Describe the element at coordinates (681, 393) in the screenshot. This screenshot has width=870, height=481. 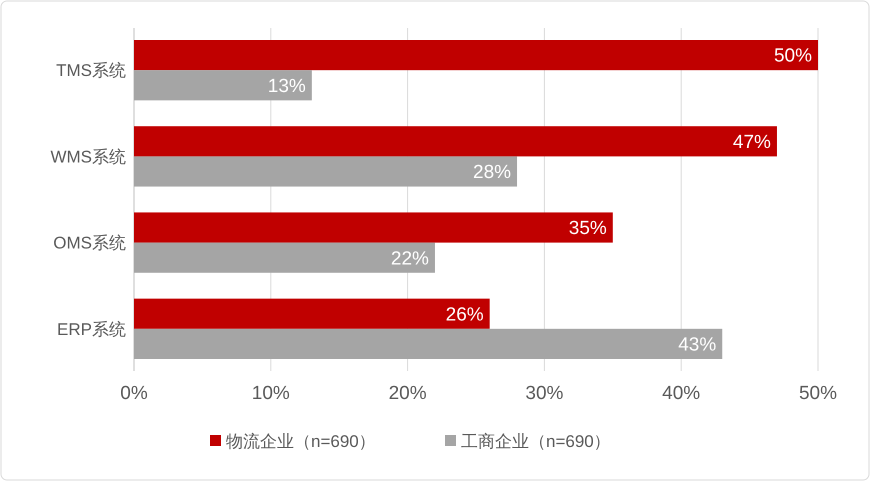
I see `x-tick-label: 40%` at that location.